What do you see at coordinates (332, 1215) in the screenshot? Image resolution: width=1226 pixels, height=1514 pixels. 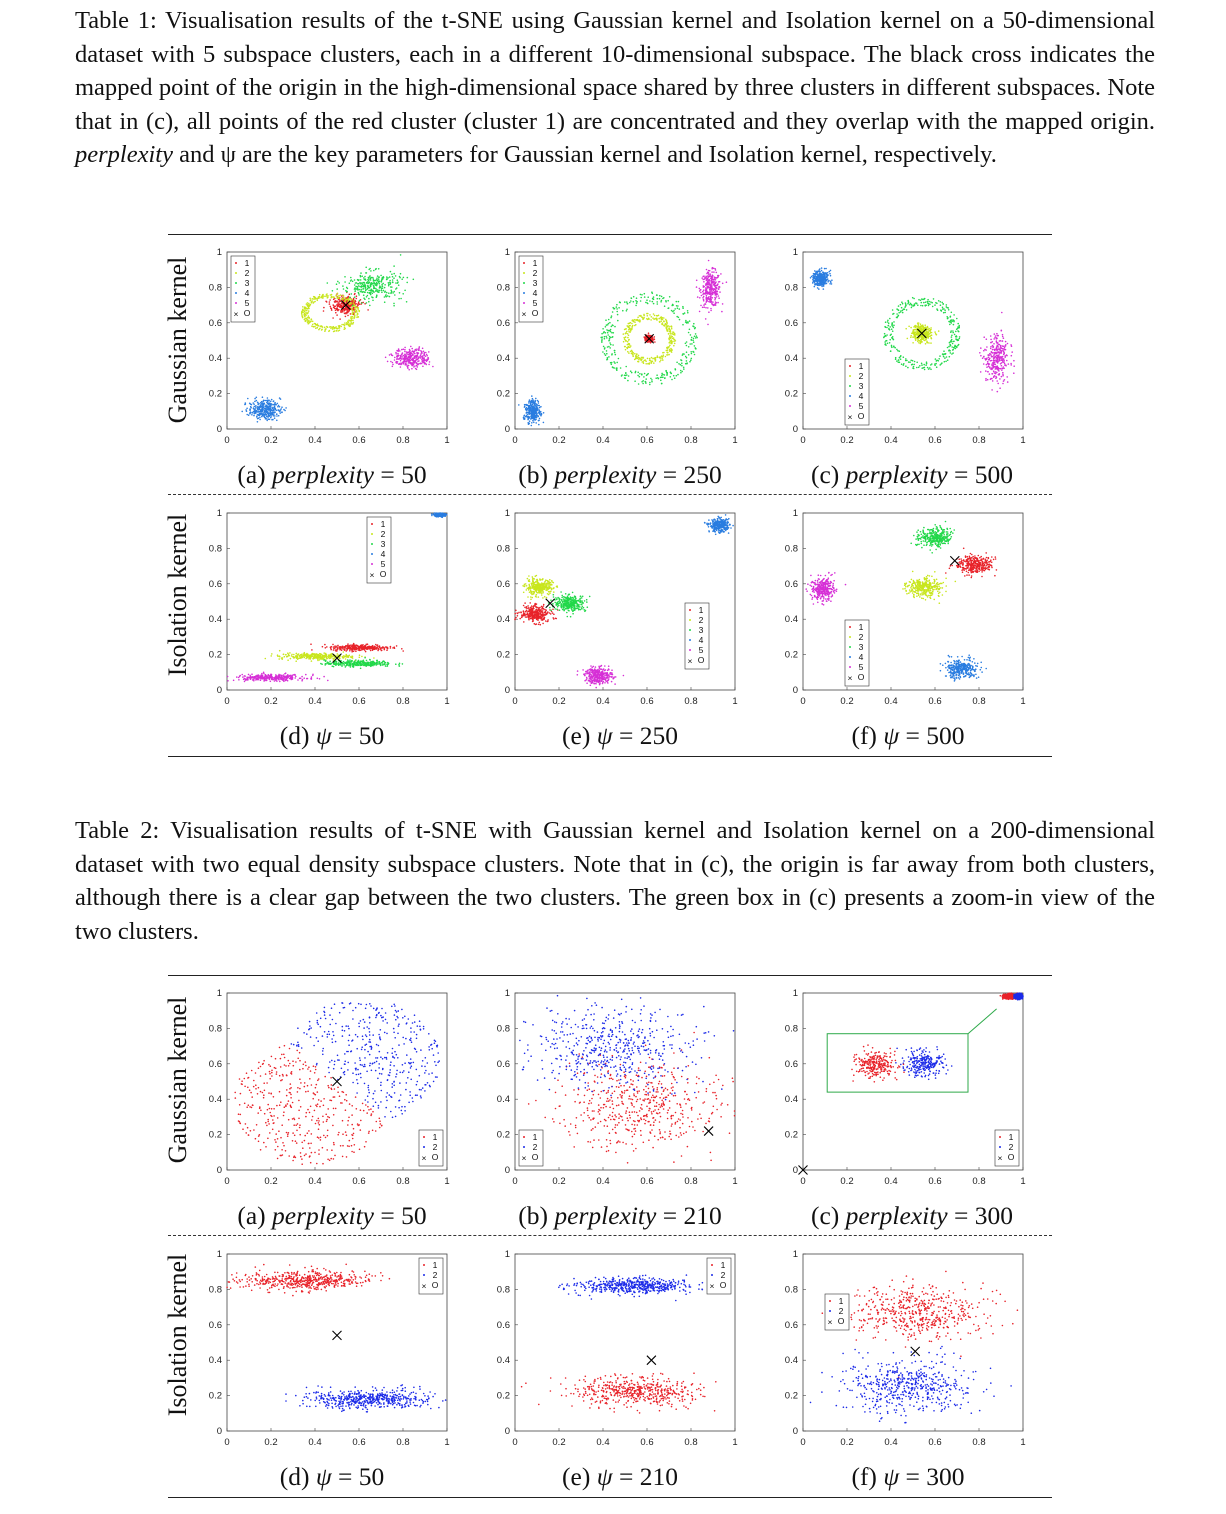 I see `t2-subcaption-a: (a) perplexity = 50` at bounding box center [332, 1215].